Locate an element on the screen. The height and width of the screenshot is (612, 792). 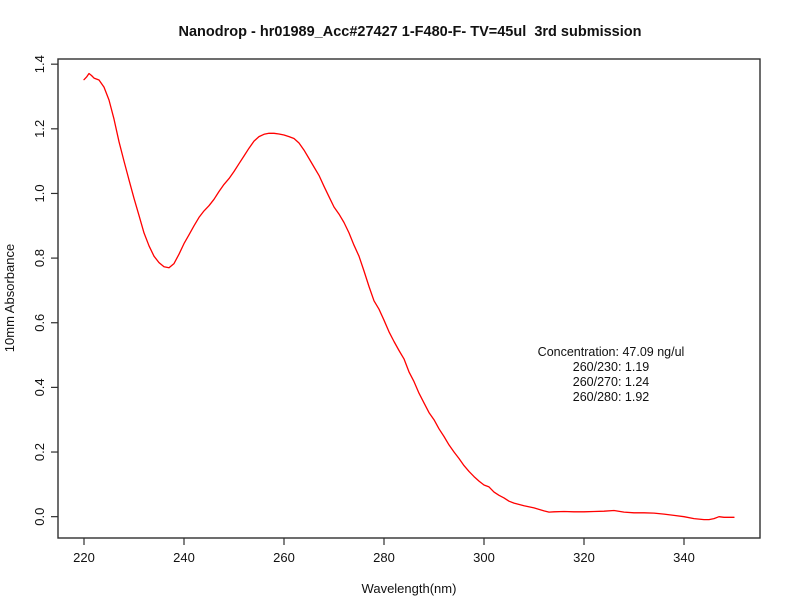
y-tick-label: 1.4 is located at coordinates (39, 64).